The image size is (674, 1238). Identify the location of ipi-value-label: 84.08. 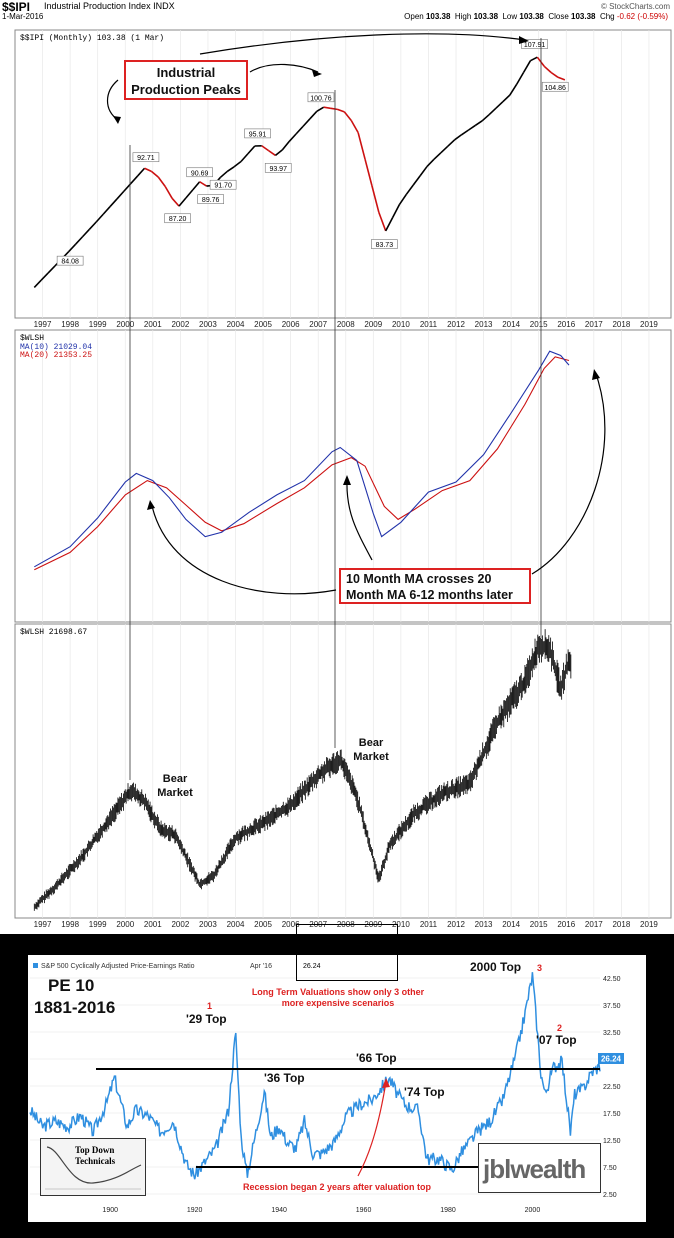
(70, 262).